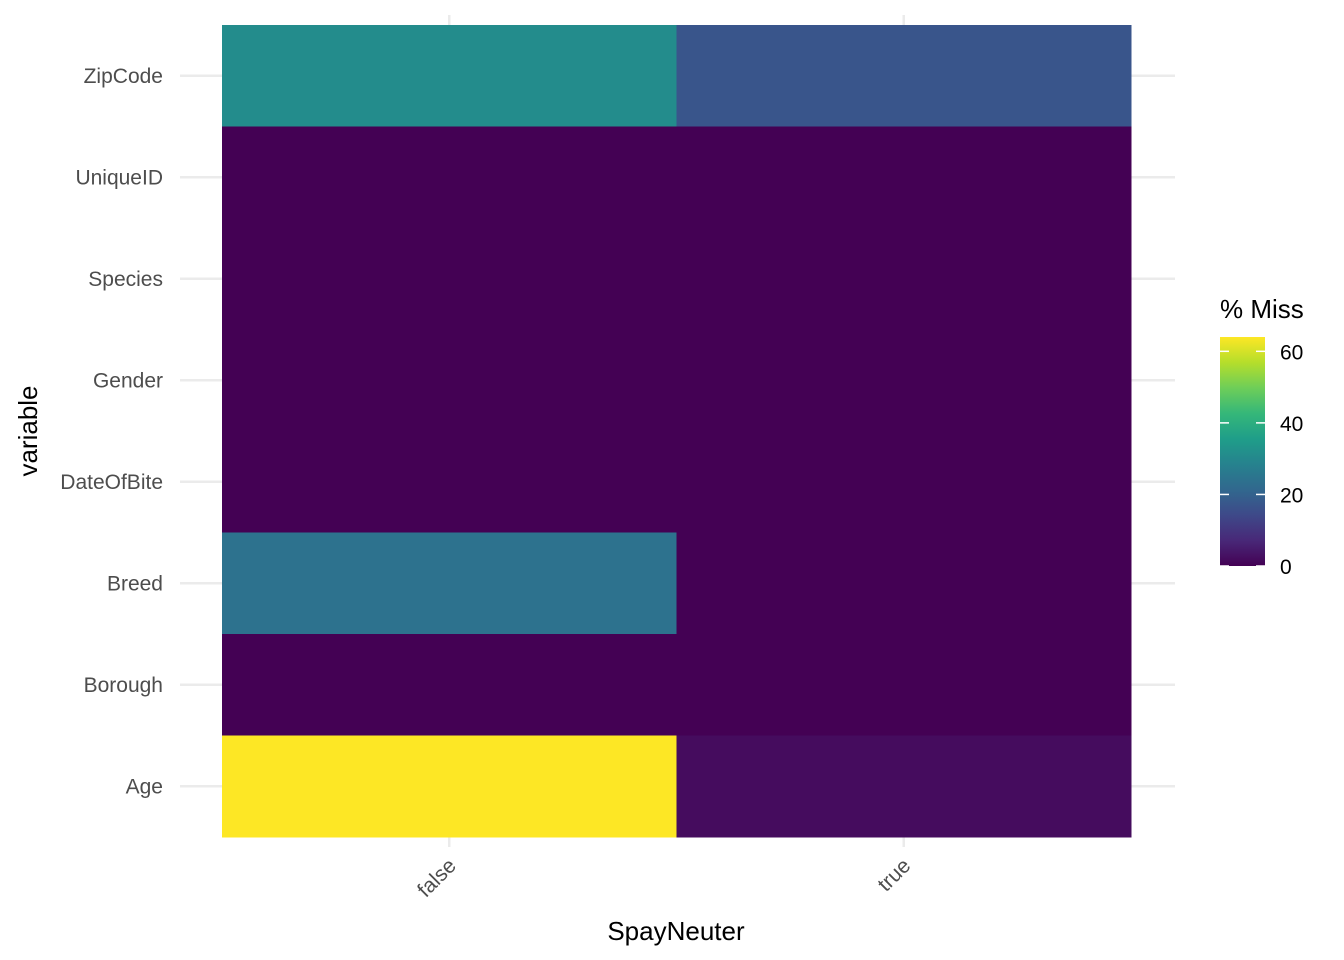  Describe the element at coordinates (1291, 352) in the screenshot. I see `legend-tick-label: 60` at that location.